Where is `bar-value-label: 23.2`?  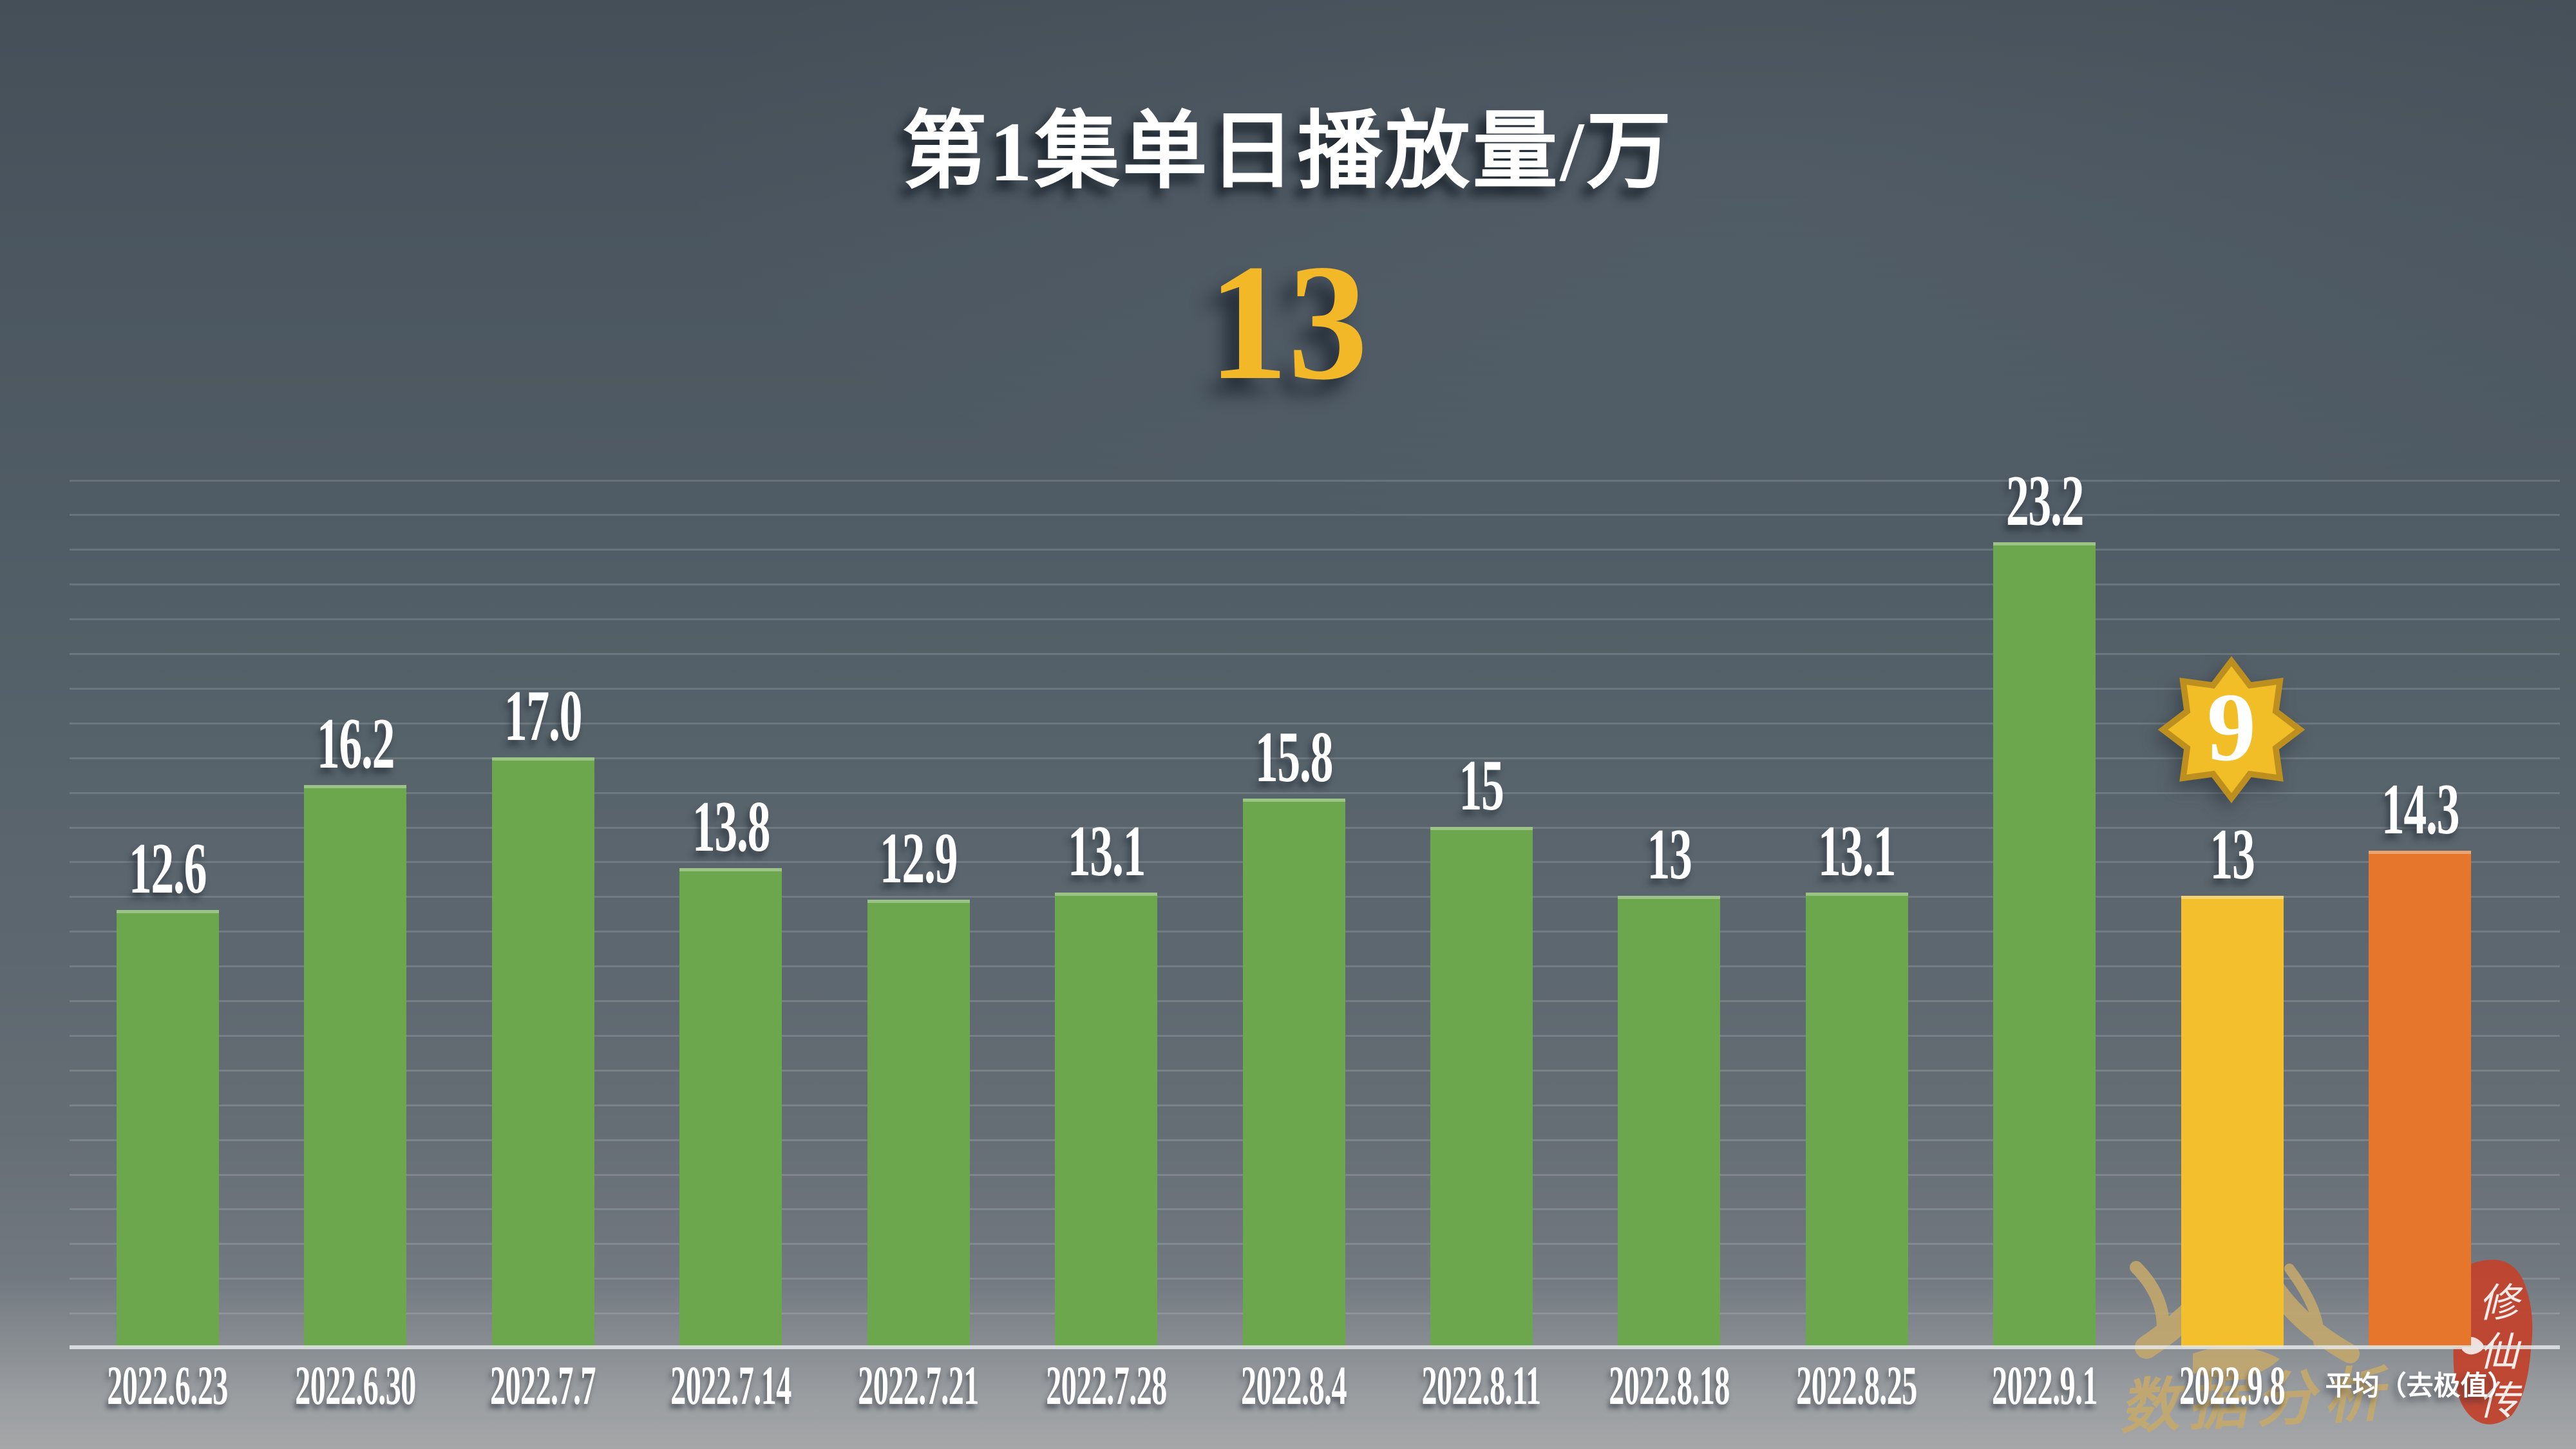
bar-value-label: 23.2 is located at coordinates (2045, 500).